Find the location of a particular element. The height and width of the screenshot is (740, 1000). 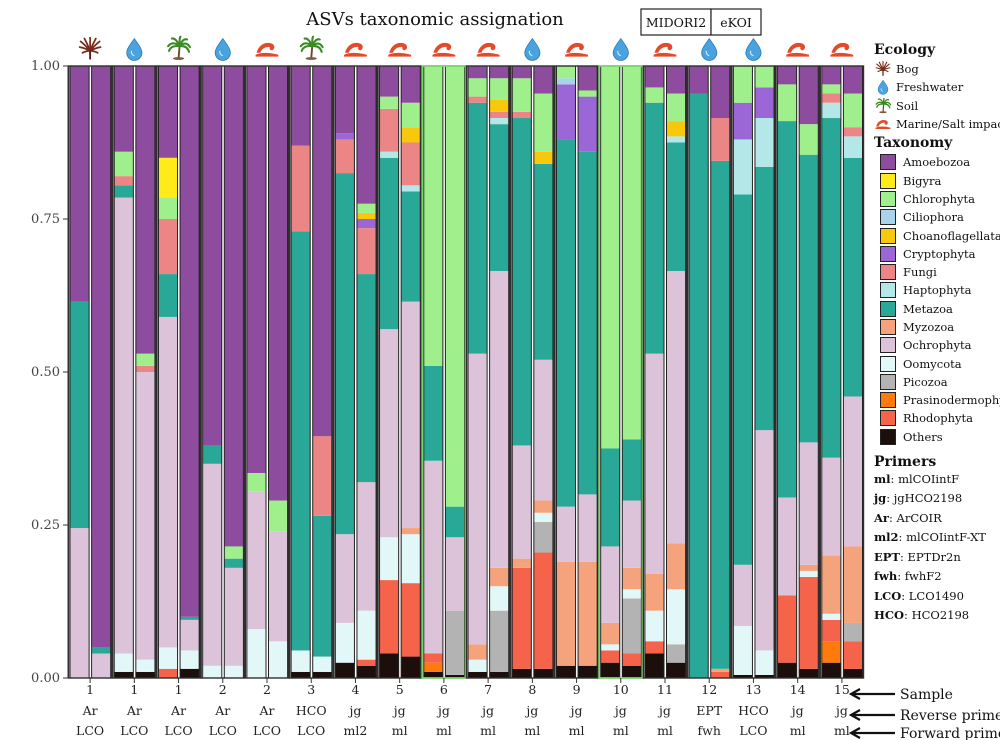

taxonomy-item-label: Amoebozoa is located at coordinates (937, 162).